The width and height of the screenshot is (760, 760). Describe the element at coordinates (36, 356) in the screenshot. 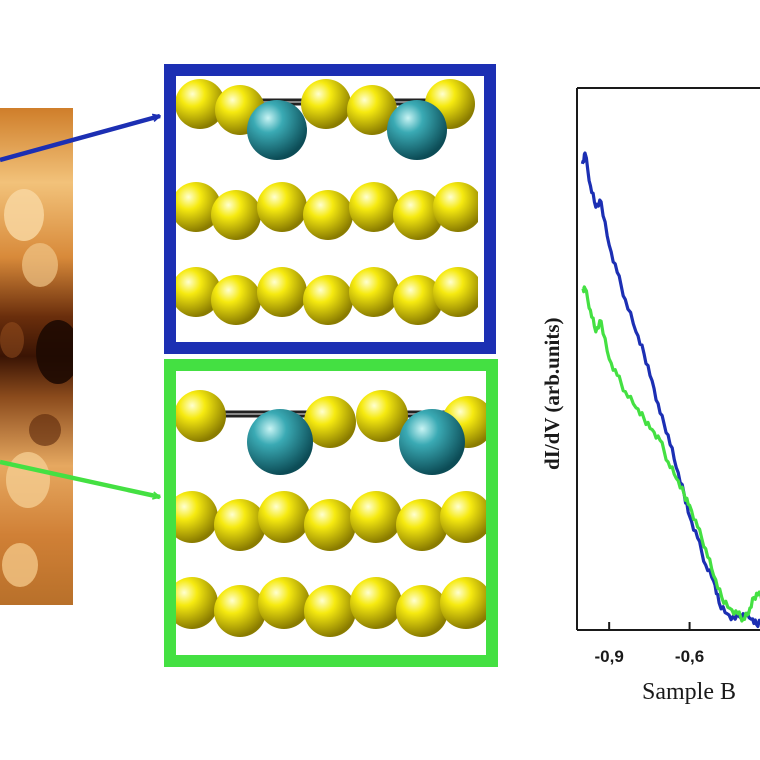

I see `stm-image` at that location.